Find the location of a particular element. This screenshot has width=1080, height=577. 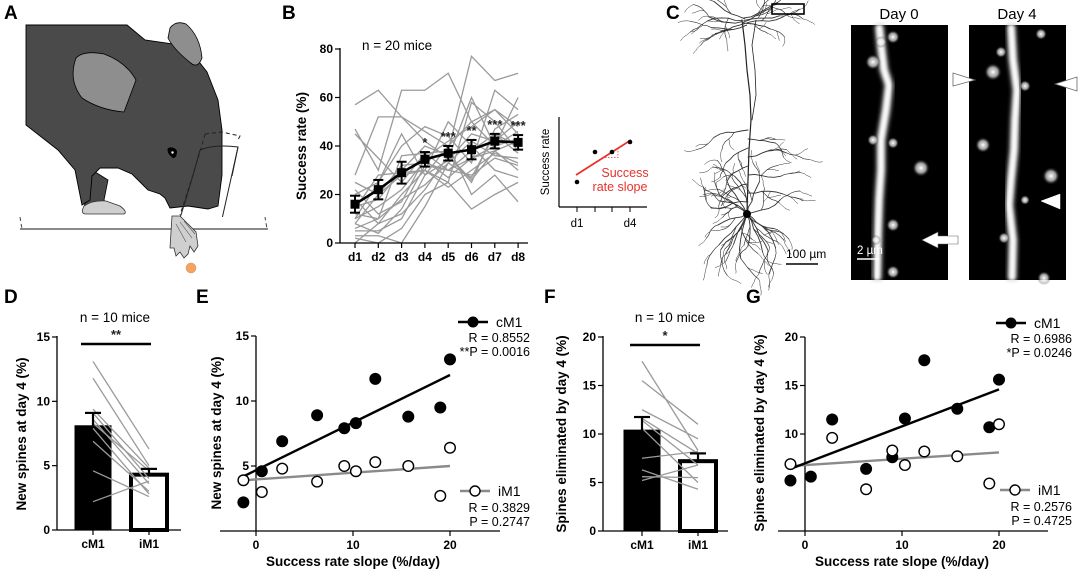

food-pellet is located at coordinates (191, 268).